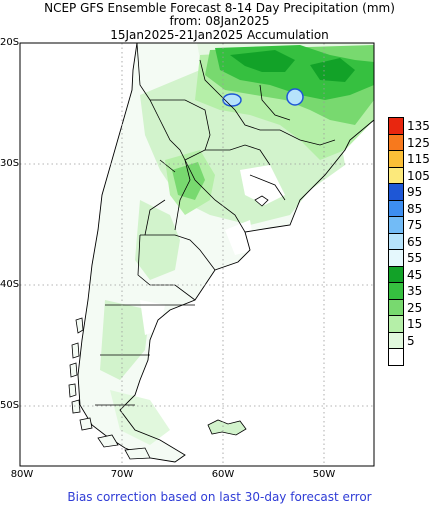 The width and height of the screenshot is (439, 507). What do you see at coordinates (227, 427) in the screenshot?
I see `falkland-islands` at bounding box center [227, 427].